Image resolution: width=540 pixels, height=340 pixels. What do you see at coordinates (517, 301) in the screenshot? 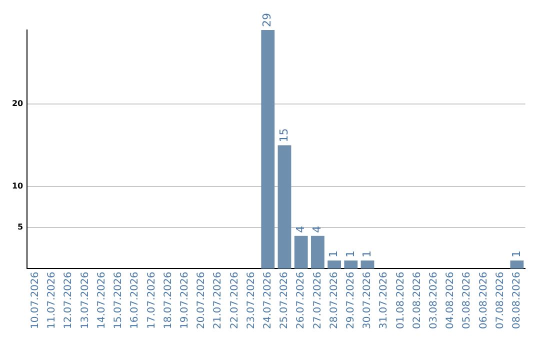
I see `x-tick-label: 08.08.2026` at bounding box center [517, 301].